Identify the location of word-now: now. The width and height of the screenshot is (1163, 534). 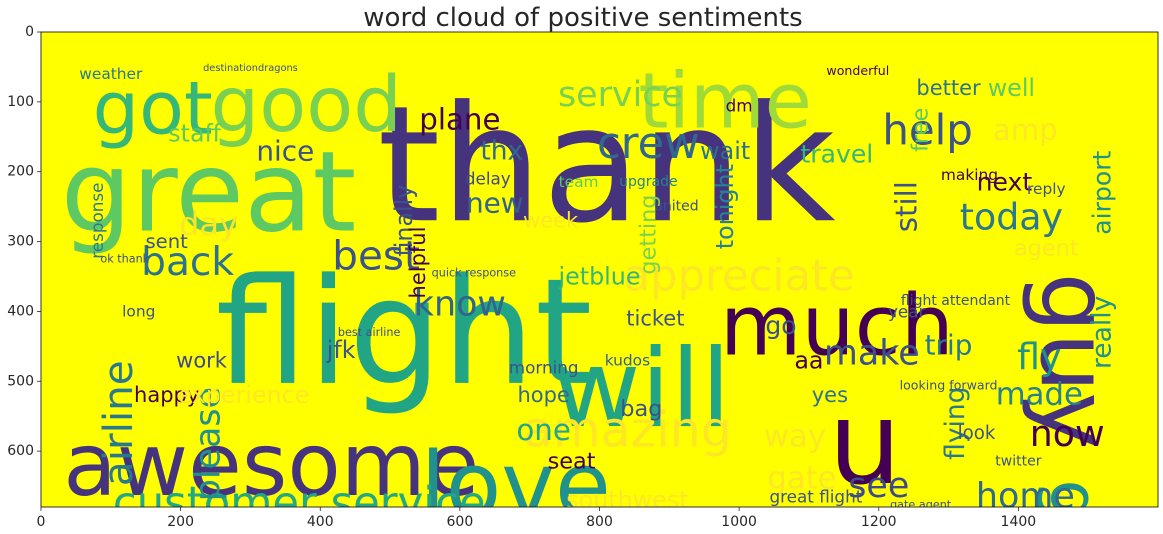
(1067, 433).